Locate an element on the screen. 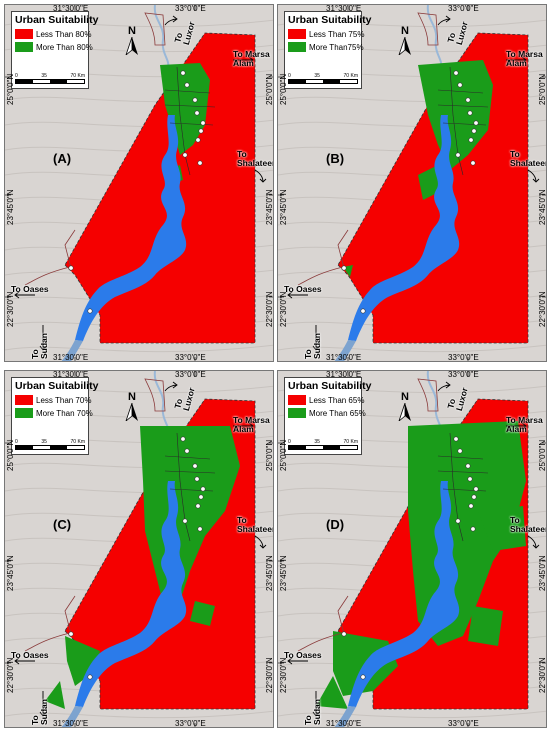 The width and height of the screenshot is (550, 732). legend-item-high: More Than 65% is located at coordinates (327, 413).